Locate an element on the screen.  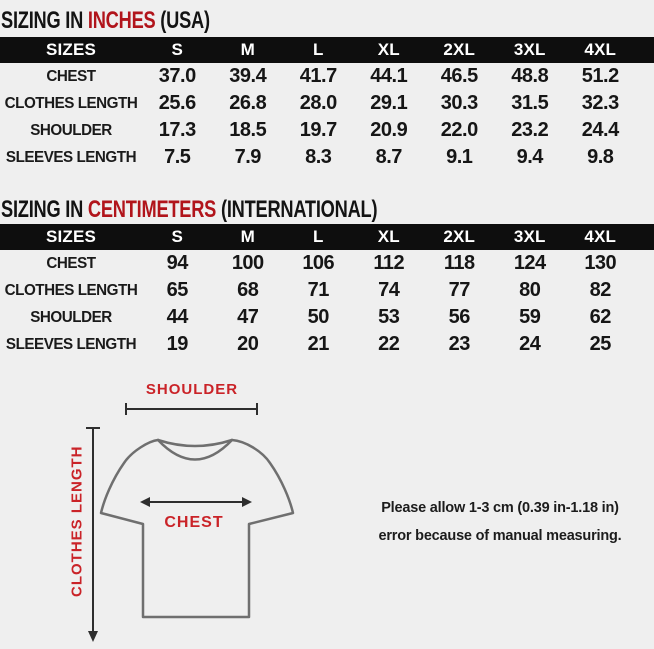
size-value: 59 is located at coordinates (530, 317).